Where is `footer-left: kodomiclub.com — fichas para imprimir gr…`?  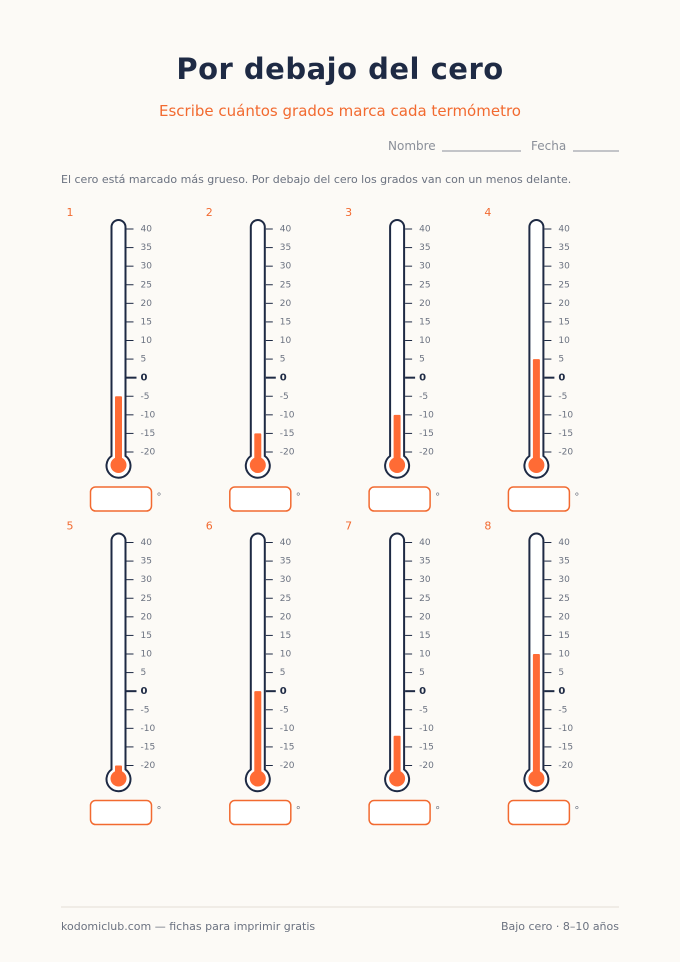 footer-left: kodomiclub.com — fichas para imprimir gr… is located at coordinates (188, 926).